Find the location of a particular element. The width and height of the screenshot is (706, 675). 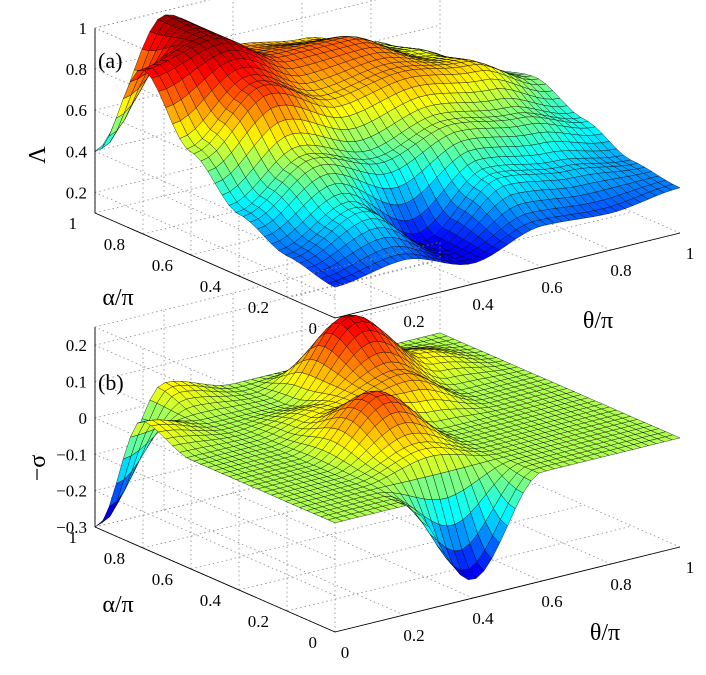

panel-b-theta-axis-label: θ/π is located at coordinates (605, 633).